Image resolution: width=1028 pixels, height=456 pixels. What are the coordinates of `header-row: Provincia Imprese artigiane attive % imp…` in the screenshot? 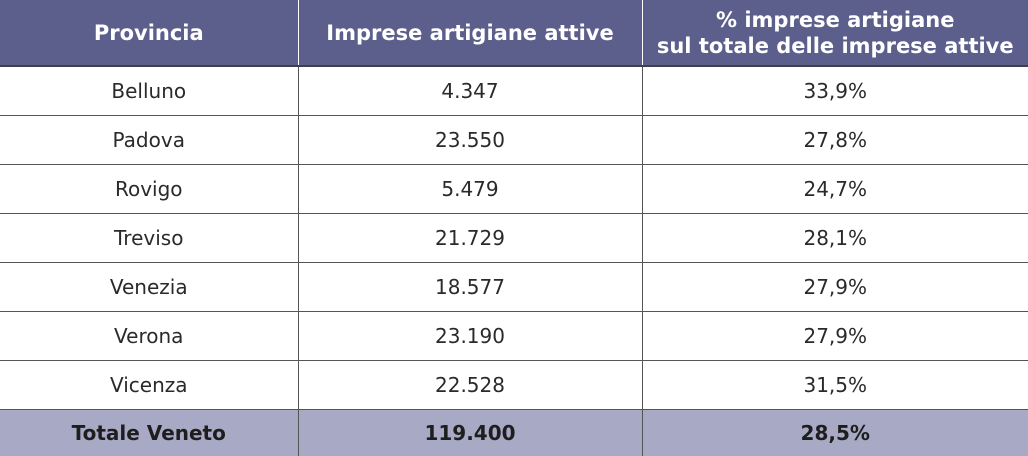 It's located at (514, 33).